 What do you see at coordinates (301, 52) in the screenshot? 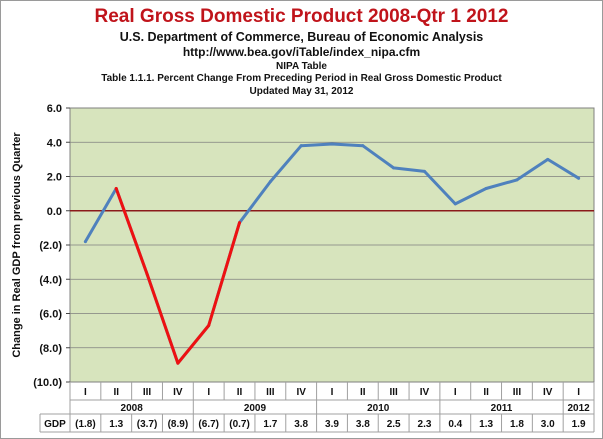
I see `chart-subtitle-url: http://www.bea.gov/iTable/index_nipa.cfm` at bounding box center [301, 52].